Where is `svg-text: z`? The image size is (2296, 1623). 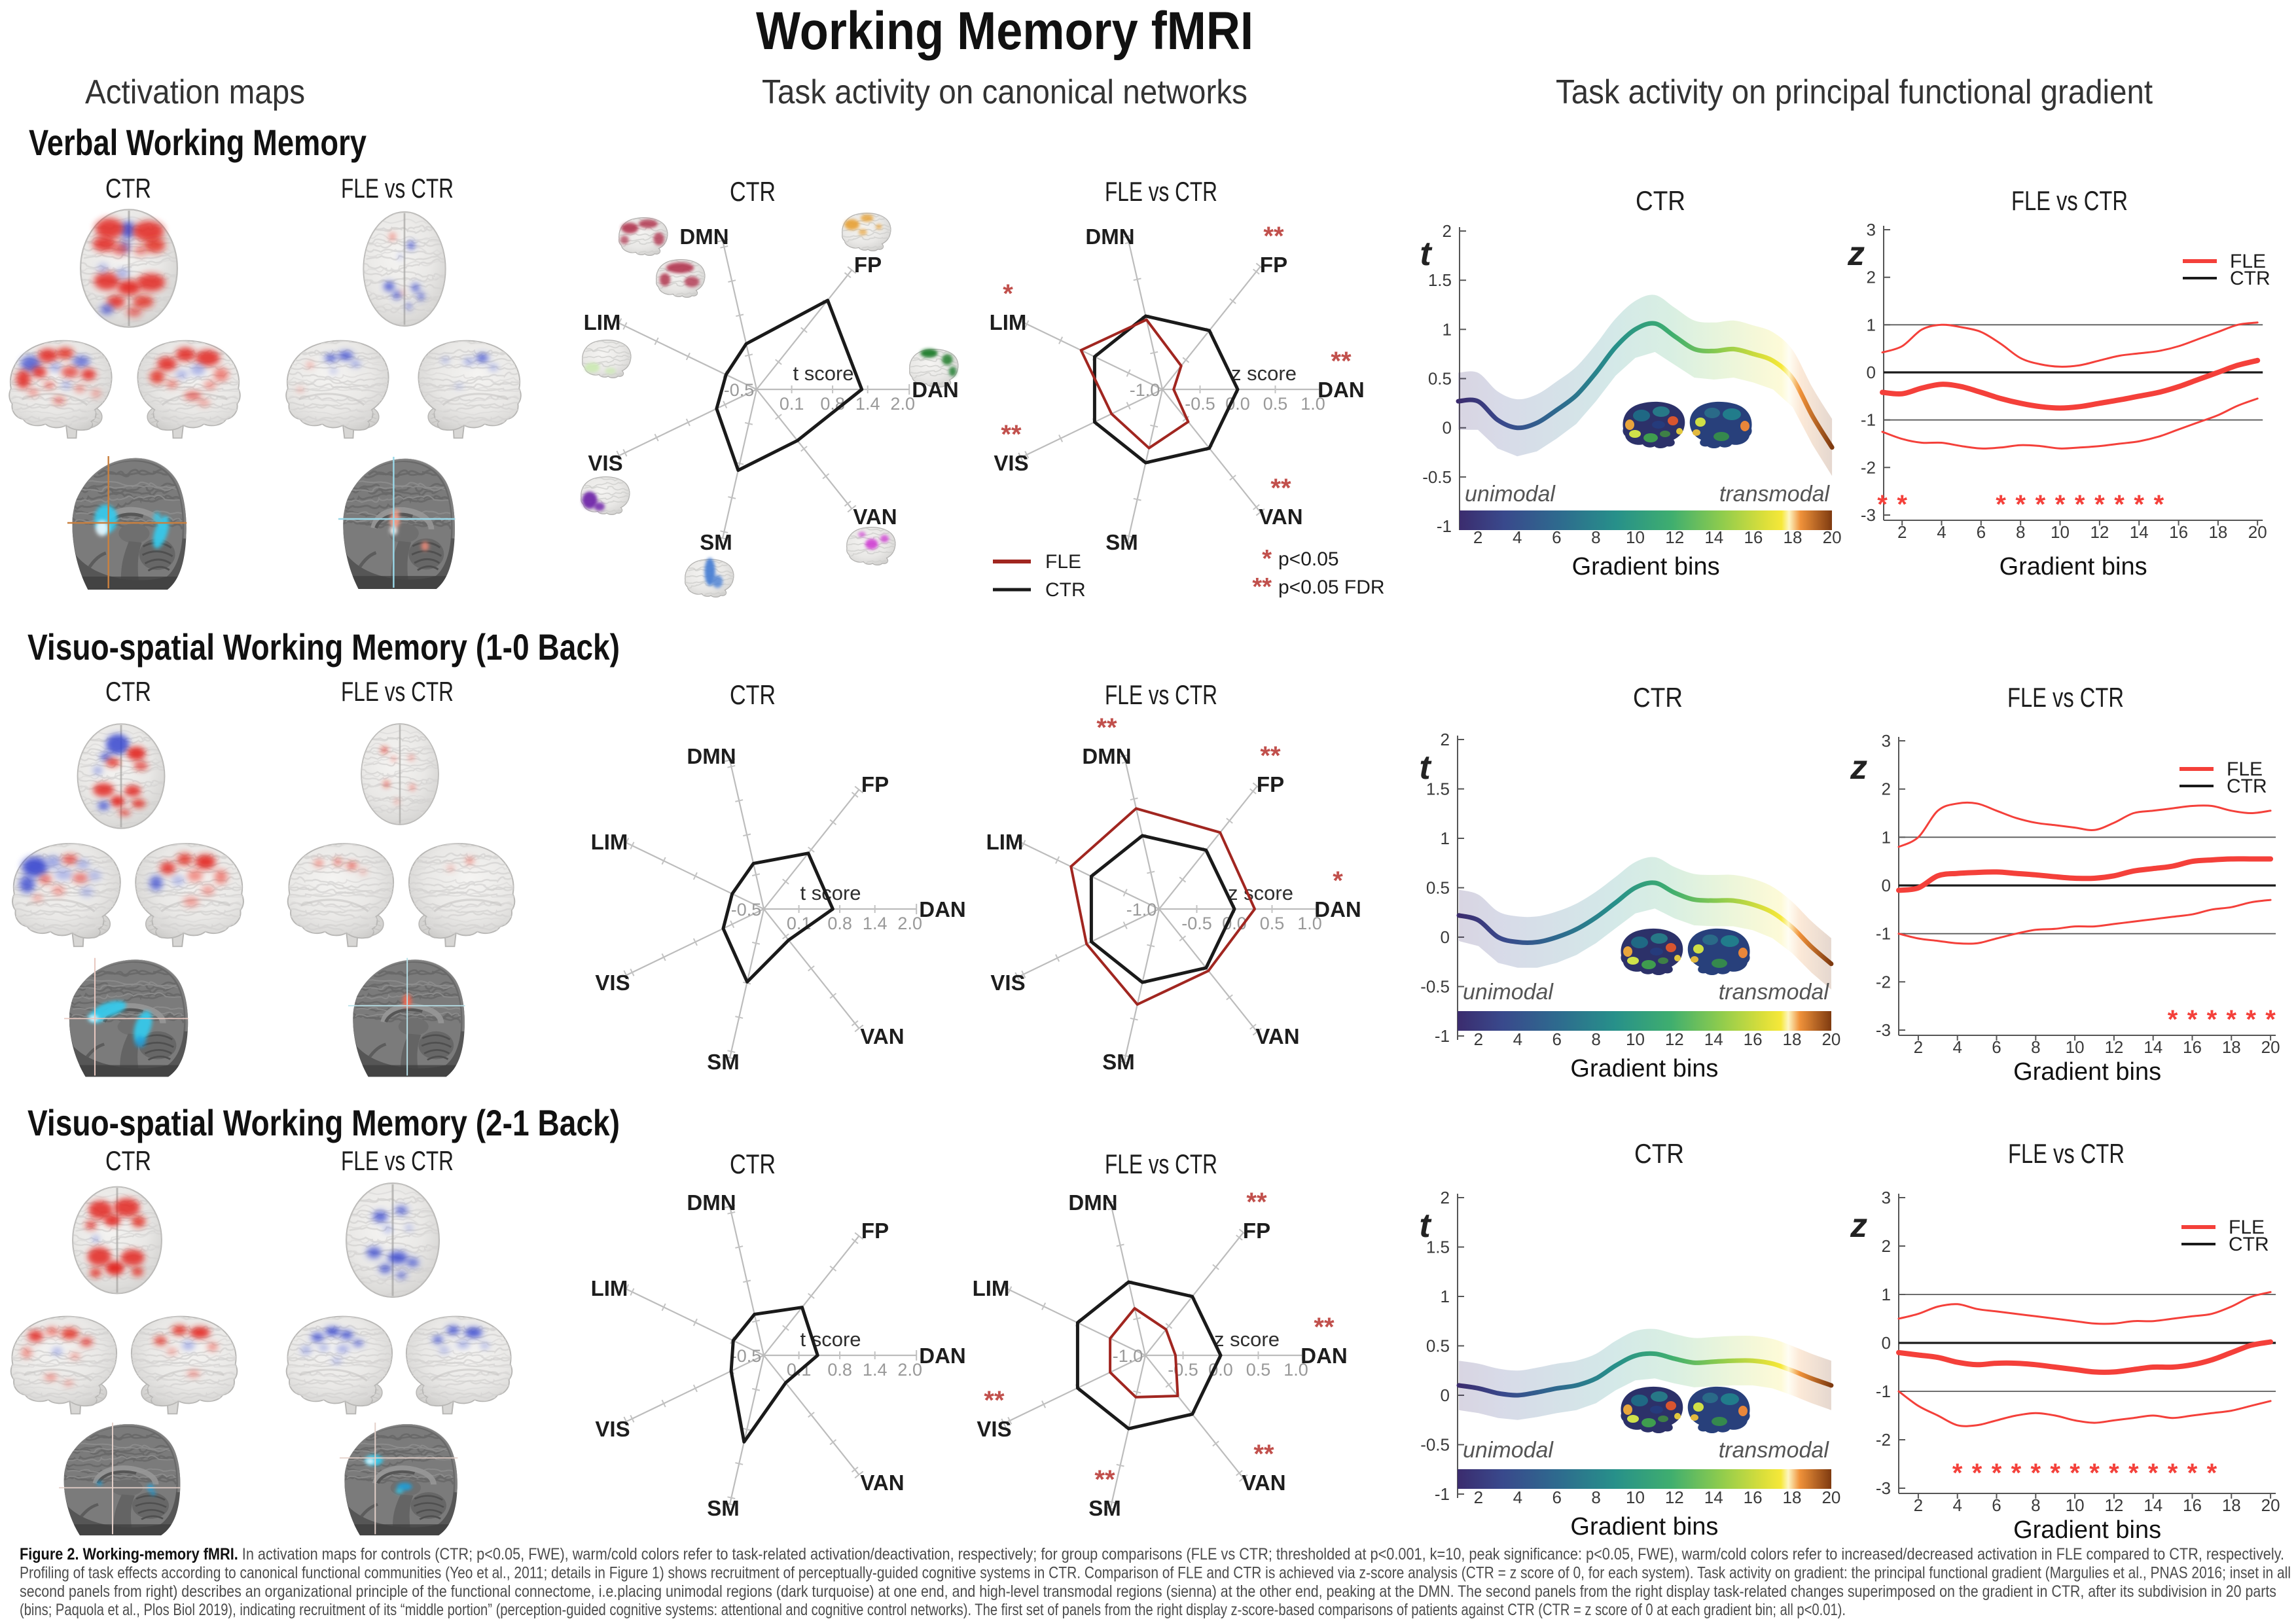
svg-text: z is located at coordinates (1859, 768).